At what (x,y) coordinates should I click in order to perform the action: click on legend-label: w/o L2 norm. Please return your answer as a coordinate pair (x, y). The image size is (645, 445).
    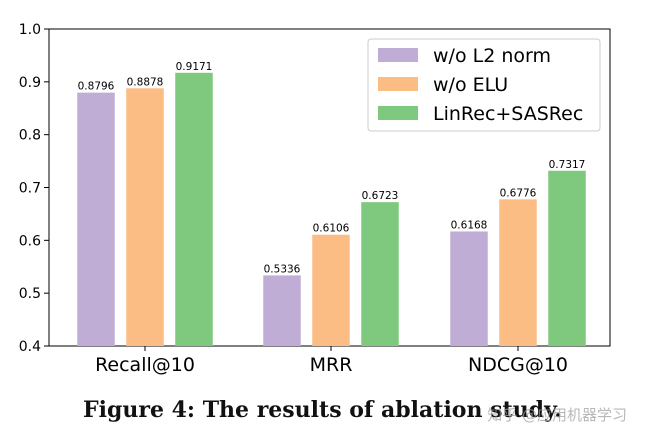
    Looking at the image, I should click on (492, 56).